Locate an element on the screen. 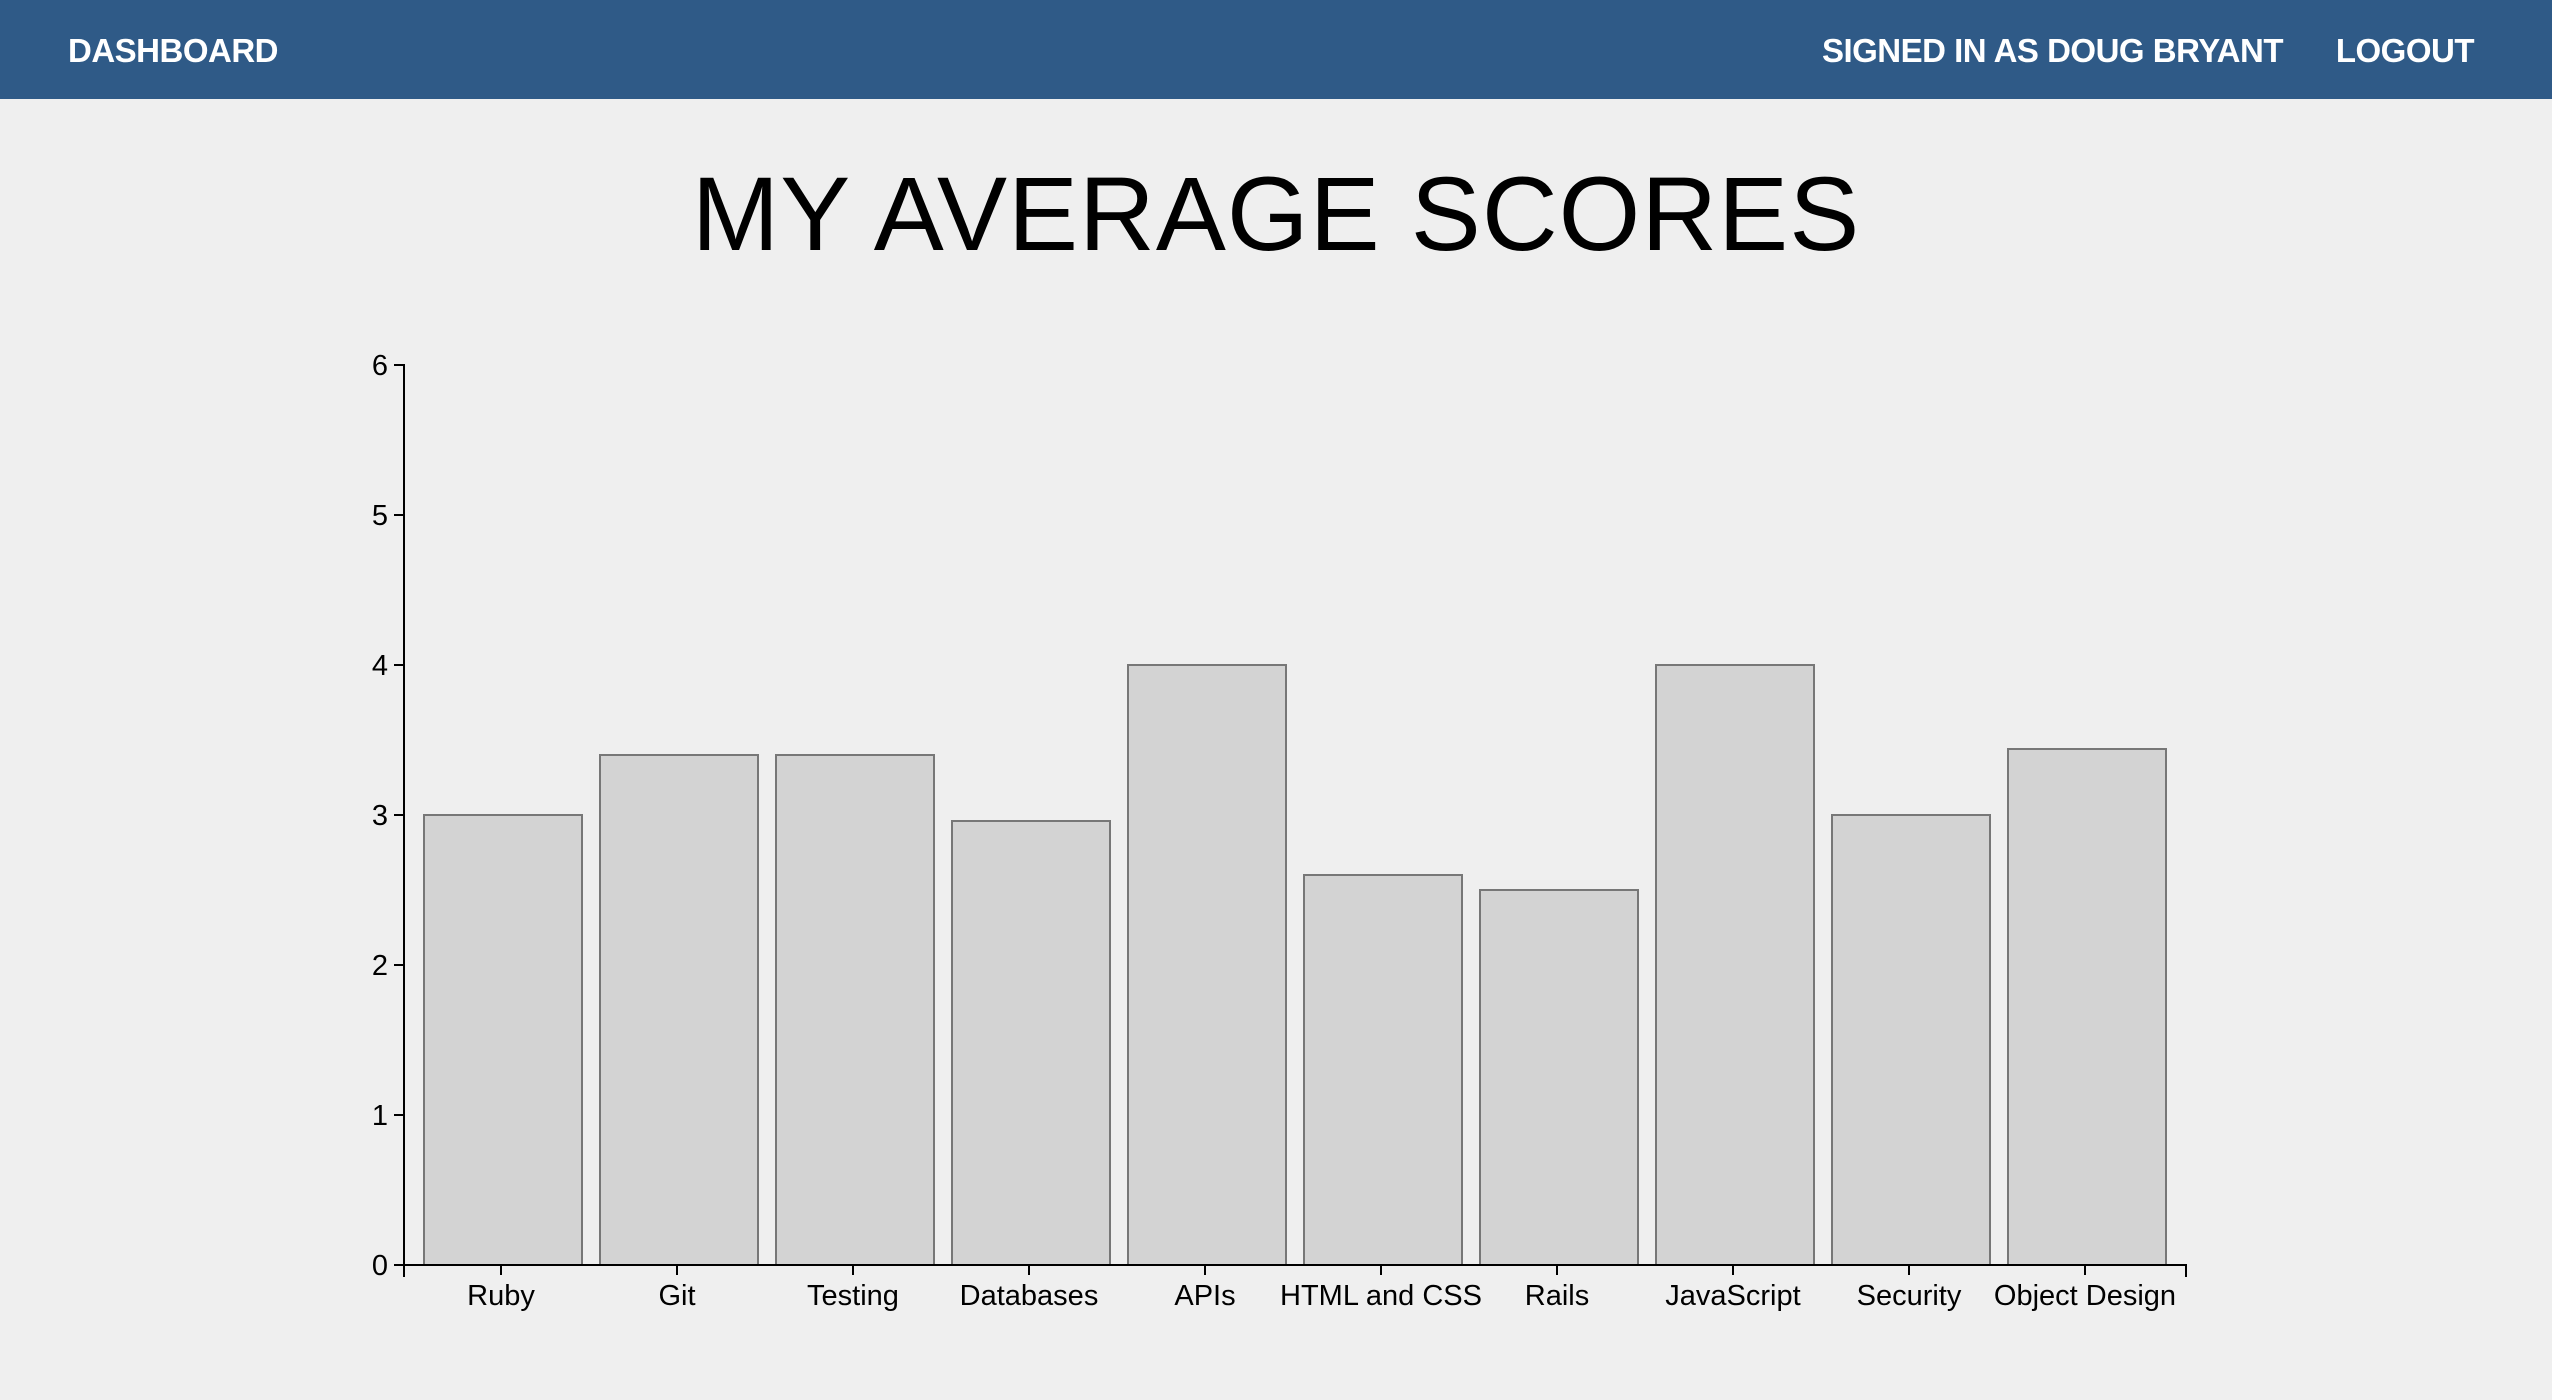  bar-git is located at coordinates (679, 1010).